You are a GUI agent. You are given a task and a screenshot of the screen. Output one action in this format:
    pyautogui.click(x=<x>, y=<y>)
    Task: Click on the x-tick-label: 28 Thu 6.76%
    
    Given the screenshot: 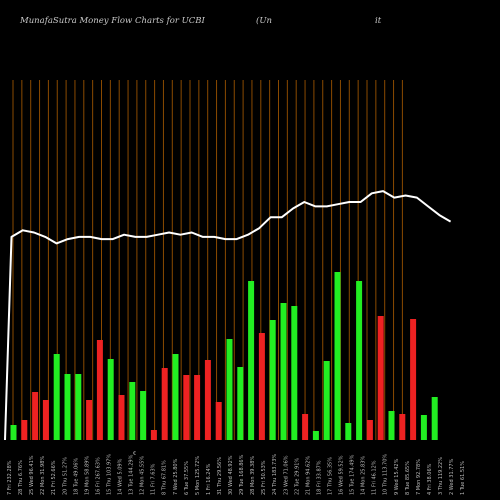 What is the action you would take?
    pyautogui.click(x=21, y=477)
    